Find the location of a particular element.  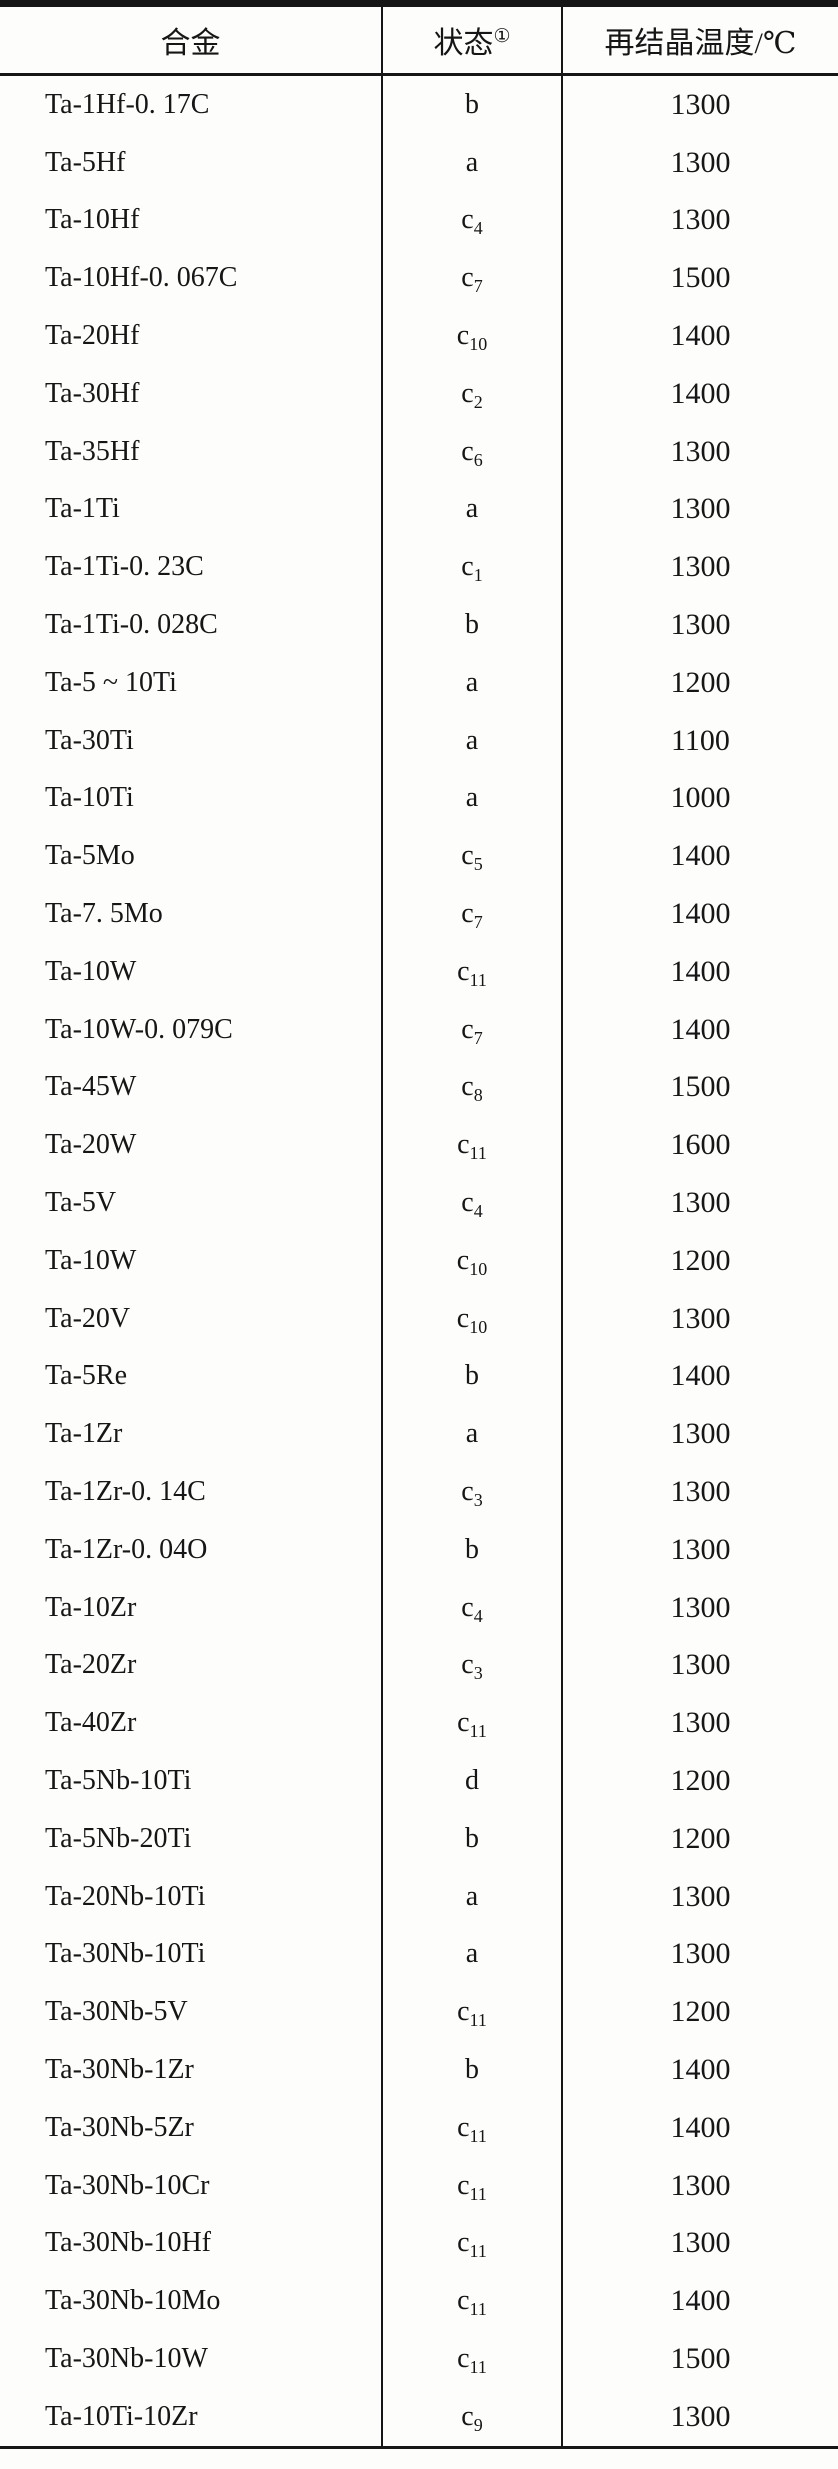

table-row: Ta-10Zr c4 1300 is located at coordinates (419, 1607).